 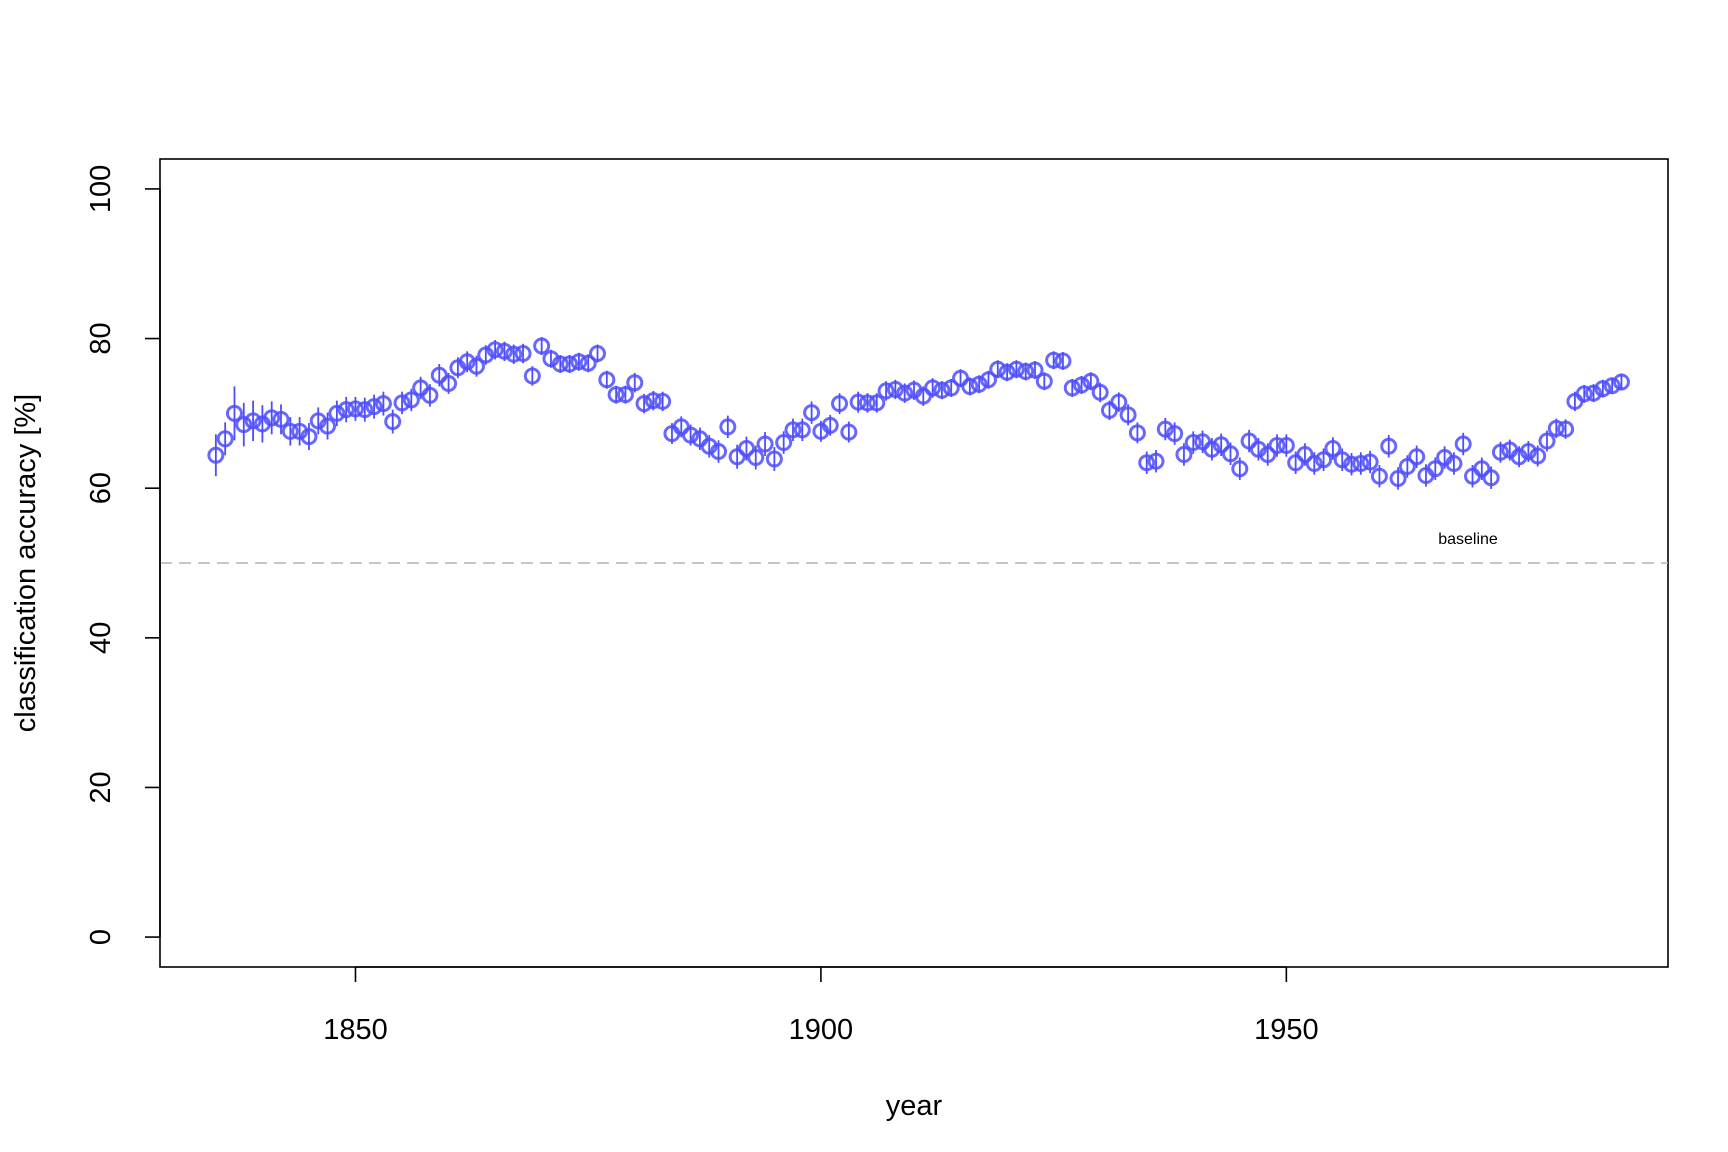 I want to click on x-tick-label: 1900, so click(x=821, y=1030).